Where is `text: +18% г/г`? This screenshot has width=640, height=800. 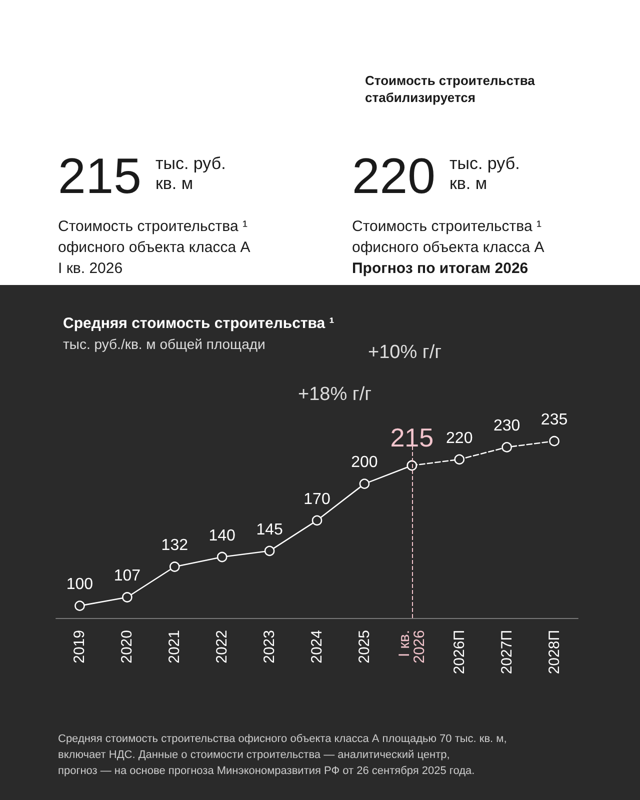 text: +18% г/г is located at coordinates (335, 394).